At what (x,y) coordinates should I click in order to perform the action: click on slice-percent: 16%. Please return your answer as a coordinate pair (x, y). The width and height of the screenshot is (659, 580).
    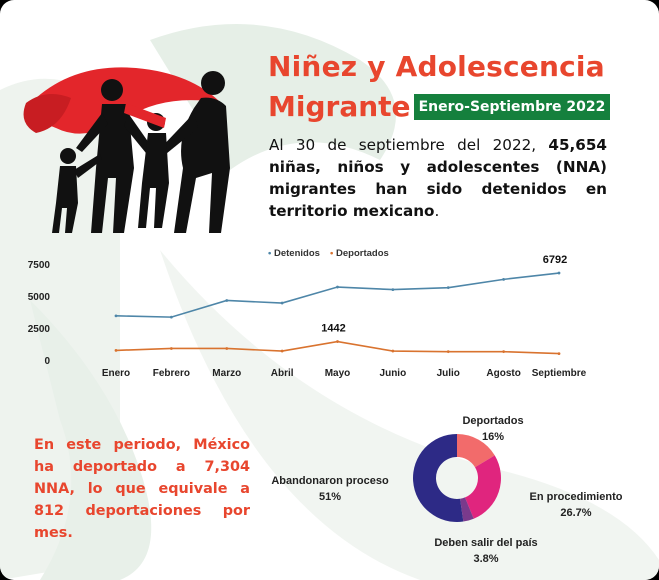
    Looking at the image, I should click on (493, 437).